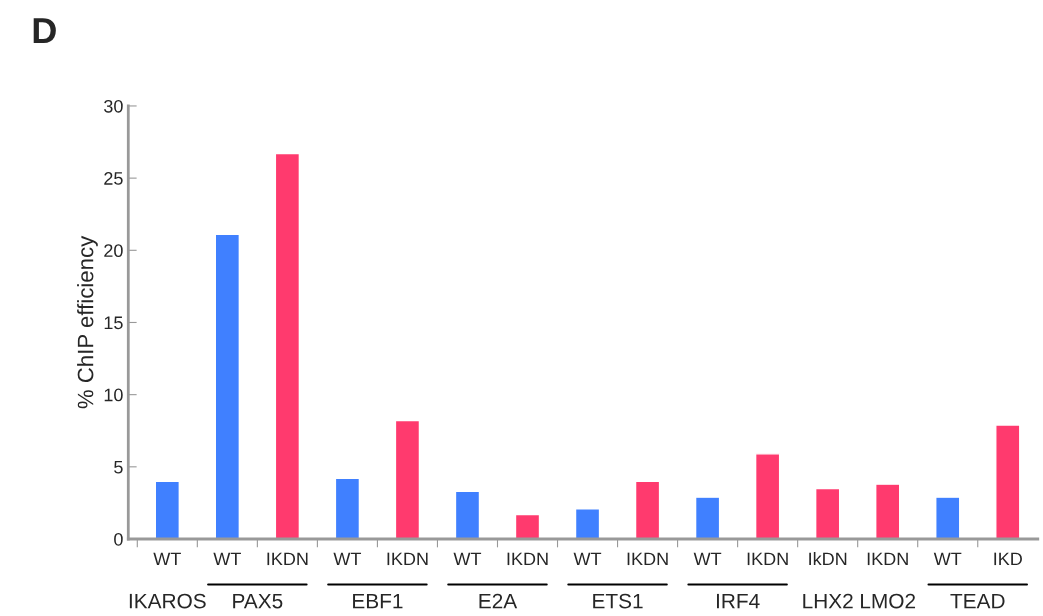  What do you see at coordinates (738, 601) in the screenshot?
I see `text: IRF4` at bounding box center [738, 601].